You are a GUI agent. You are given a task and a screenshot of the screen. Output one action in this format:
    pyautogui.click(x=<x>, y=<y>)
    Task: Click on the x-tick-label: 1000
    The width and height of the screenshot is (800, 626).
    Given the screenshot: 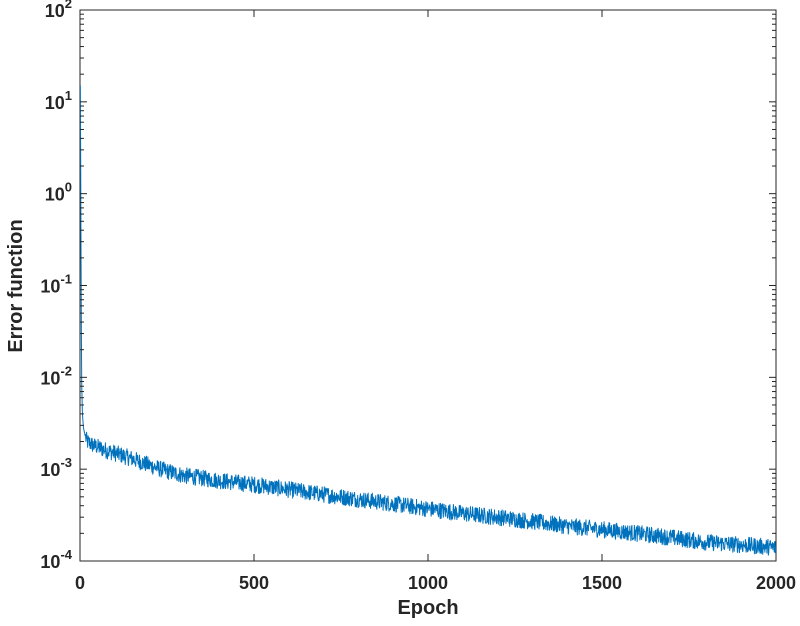 What is the action you would take?
    pyautogui.click(x=428, y=583)
    